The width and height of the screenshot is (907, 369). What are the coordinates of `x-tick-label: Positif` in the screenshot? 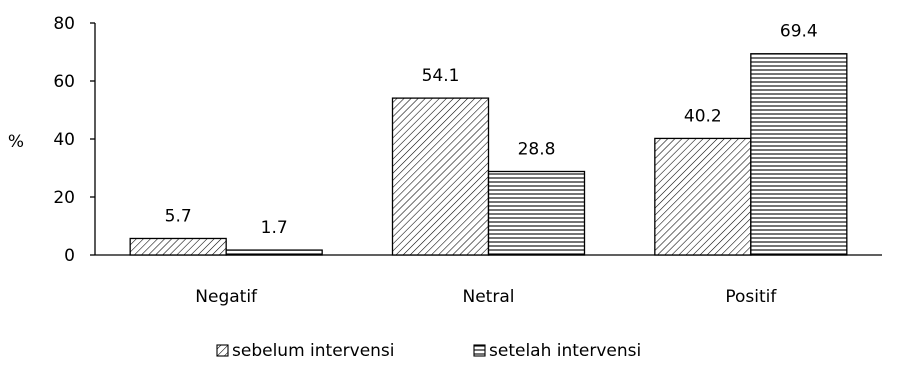 It's located at (751, 297).